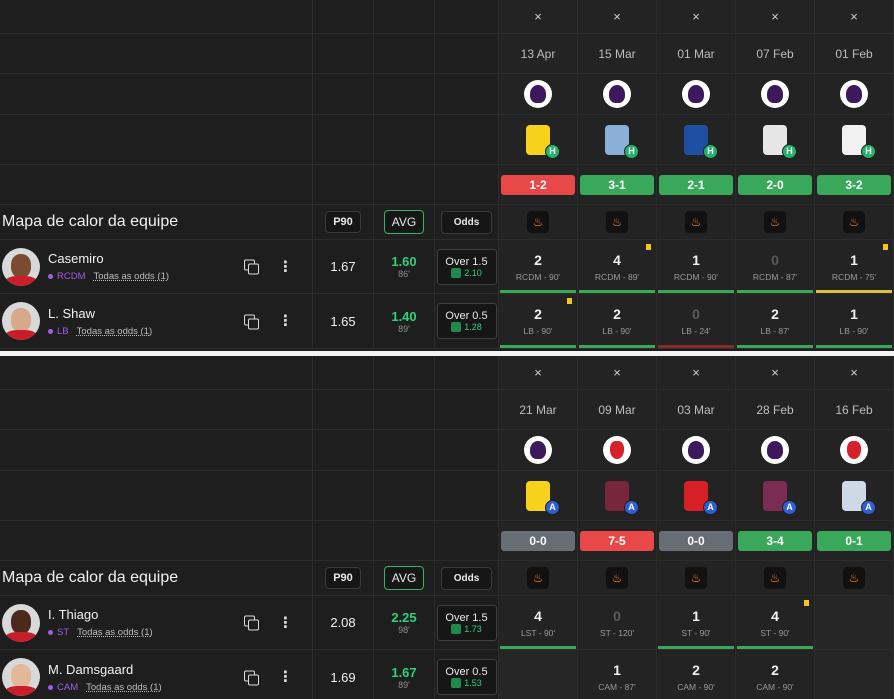 The height and width of the screenshot is (699, 894). I want to click on odds-box: Over 0.5 1.28, so click(466, 321).